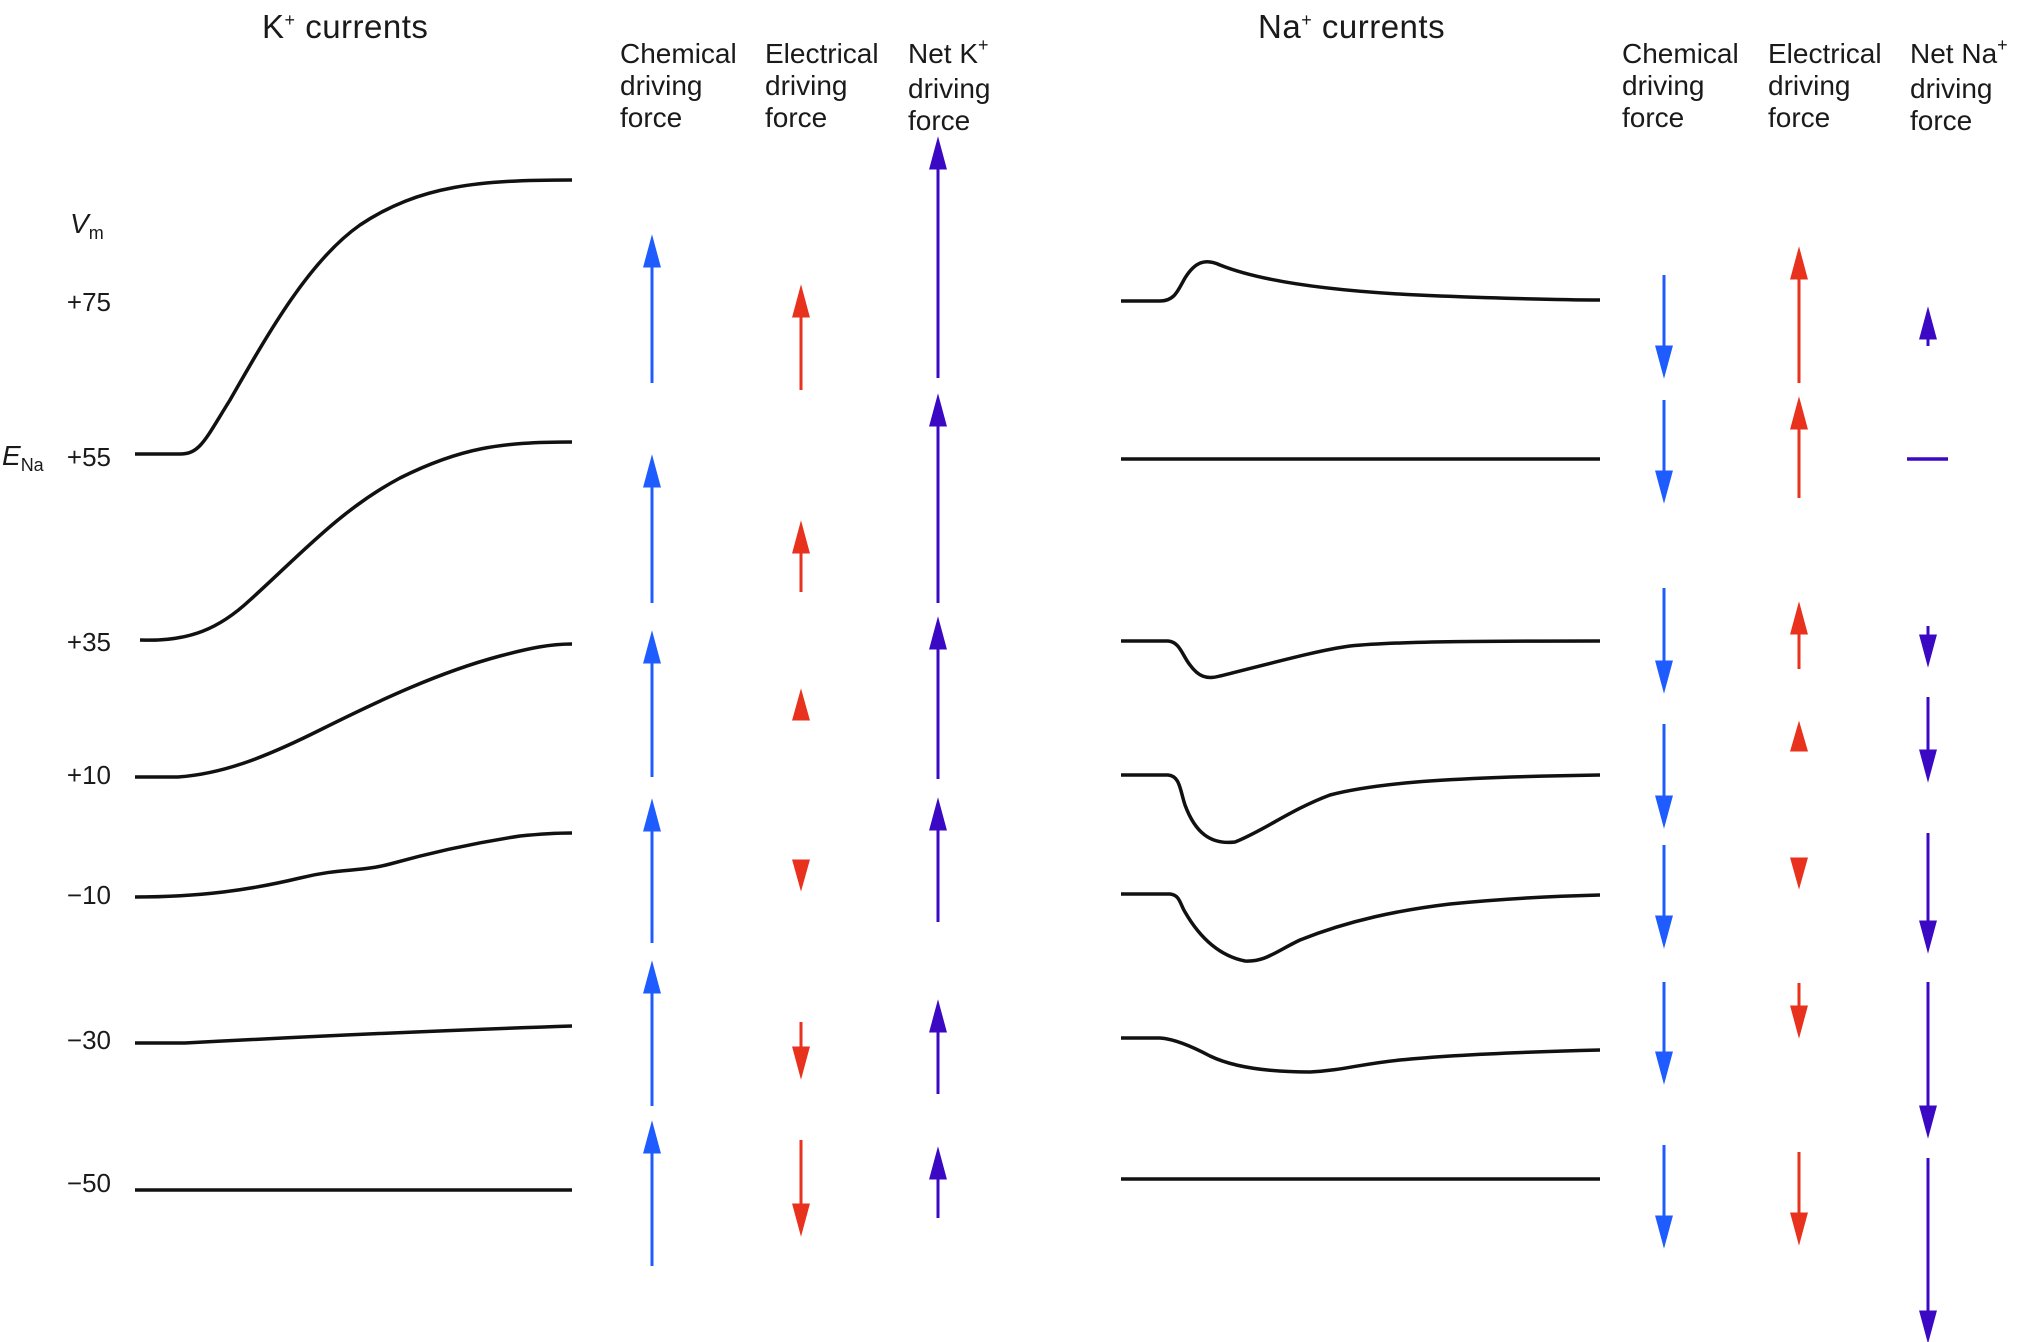 This screenshot has height=1342, width=2019. What do you see at coordinates (652, 870) in the screenshot?
I see `k-chem-arrow-plus10` at bounding box center [652, 870].